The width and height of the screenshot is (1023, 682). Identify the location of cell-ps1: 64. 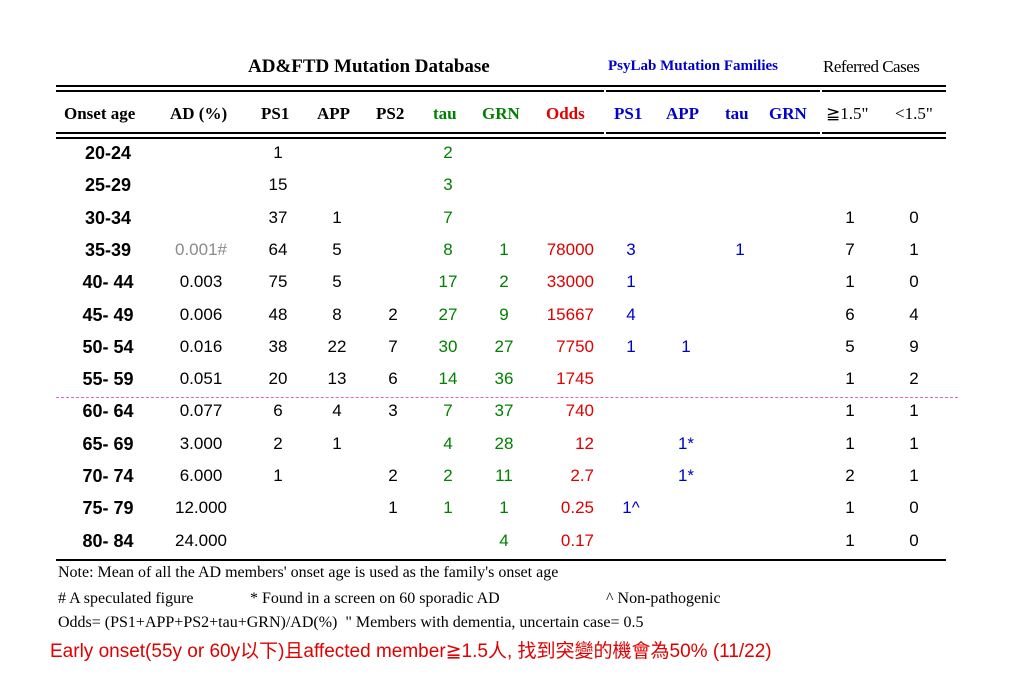
(278, 249).